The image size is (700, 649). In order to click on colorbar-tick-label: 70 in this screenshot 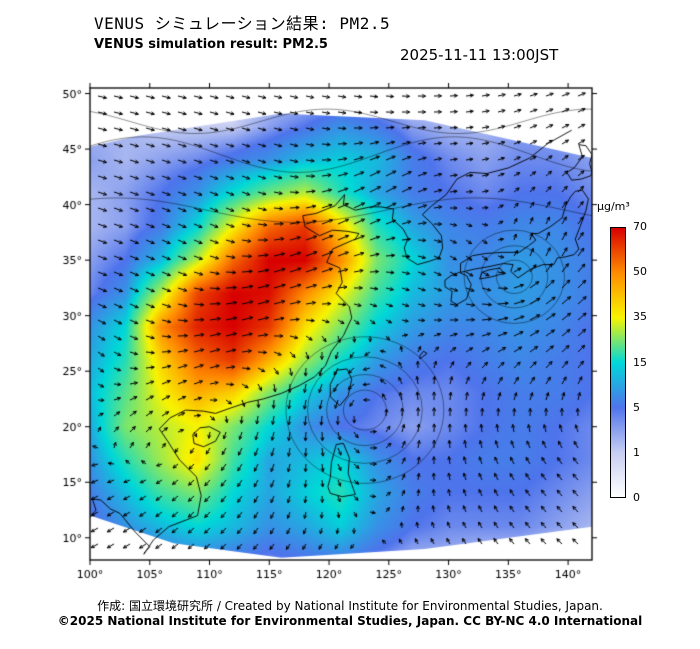, I will do `click(640, 226)`.